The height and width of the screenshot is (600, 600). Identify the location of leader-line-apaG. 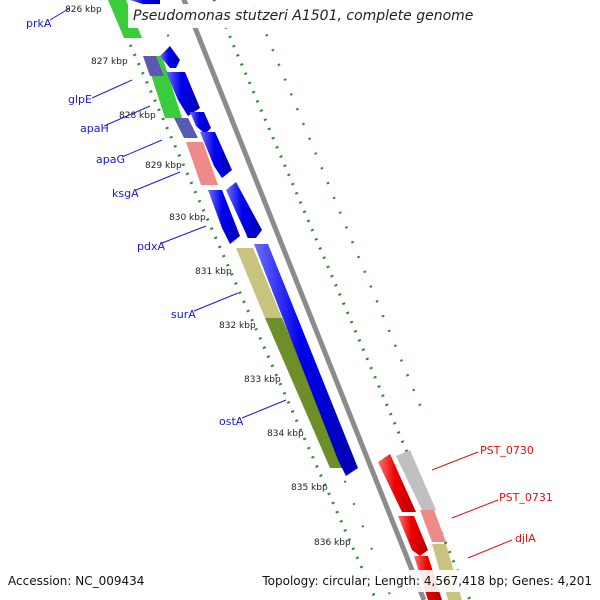
(142, 148).